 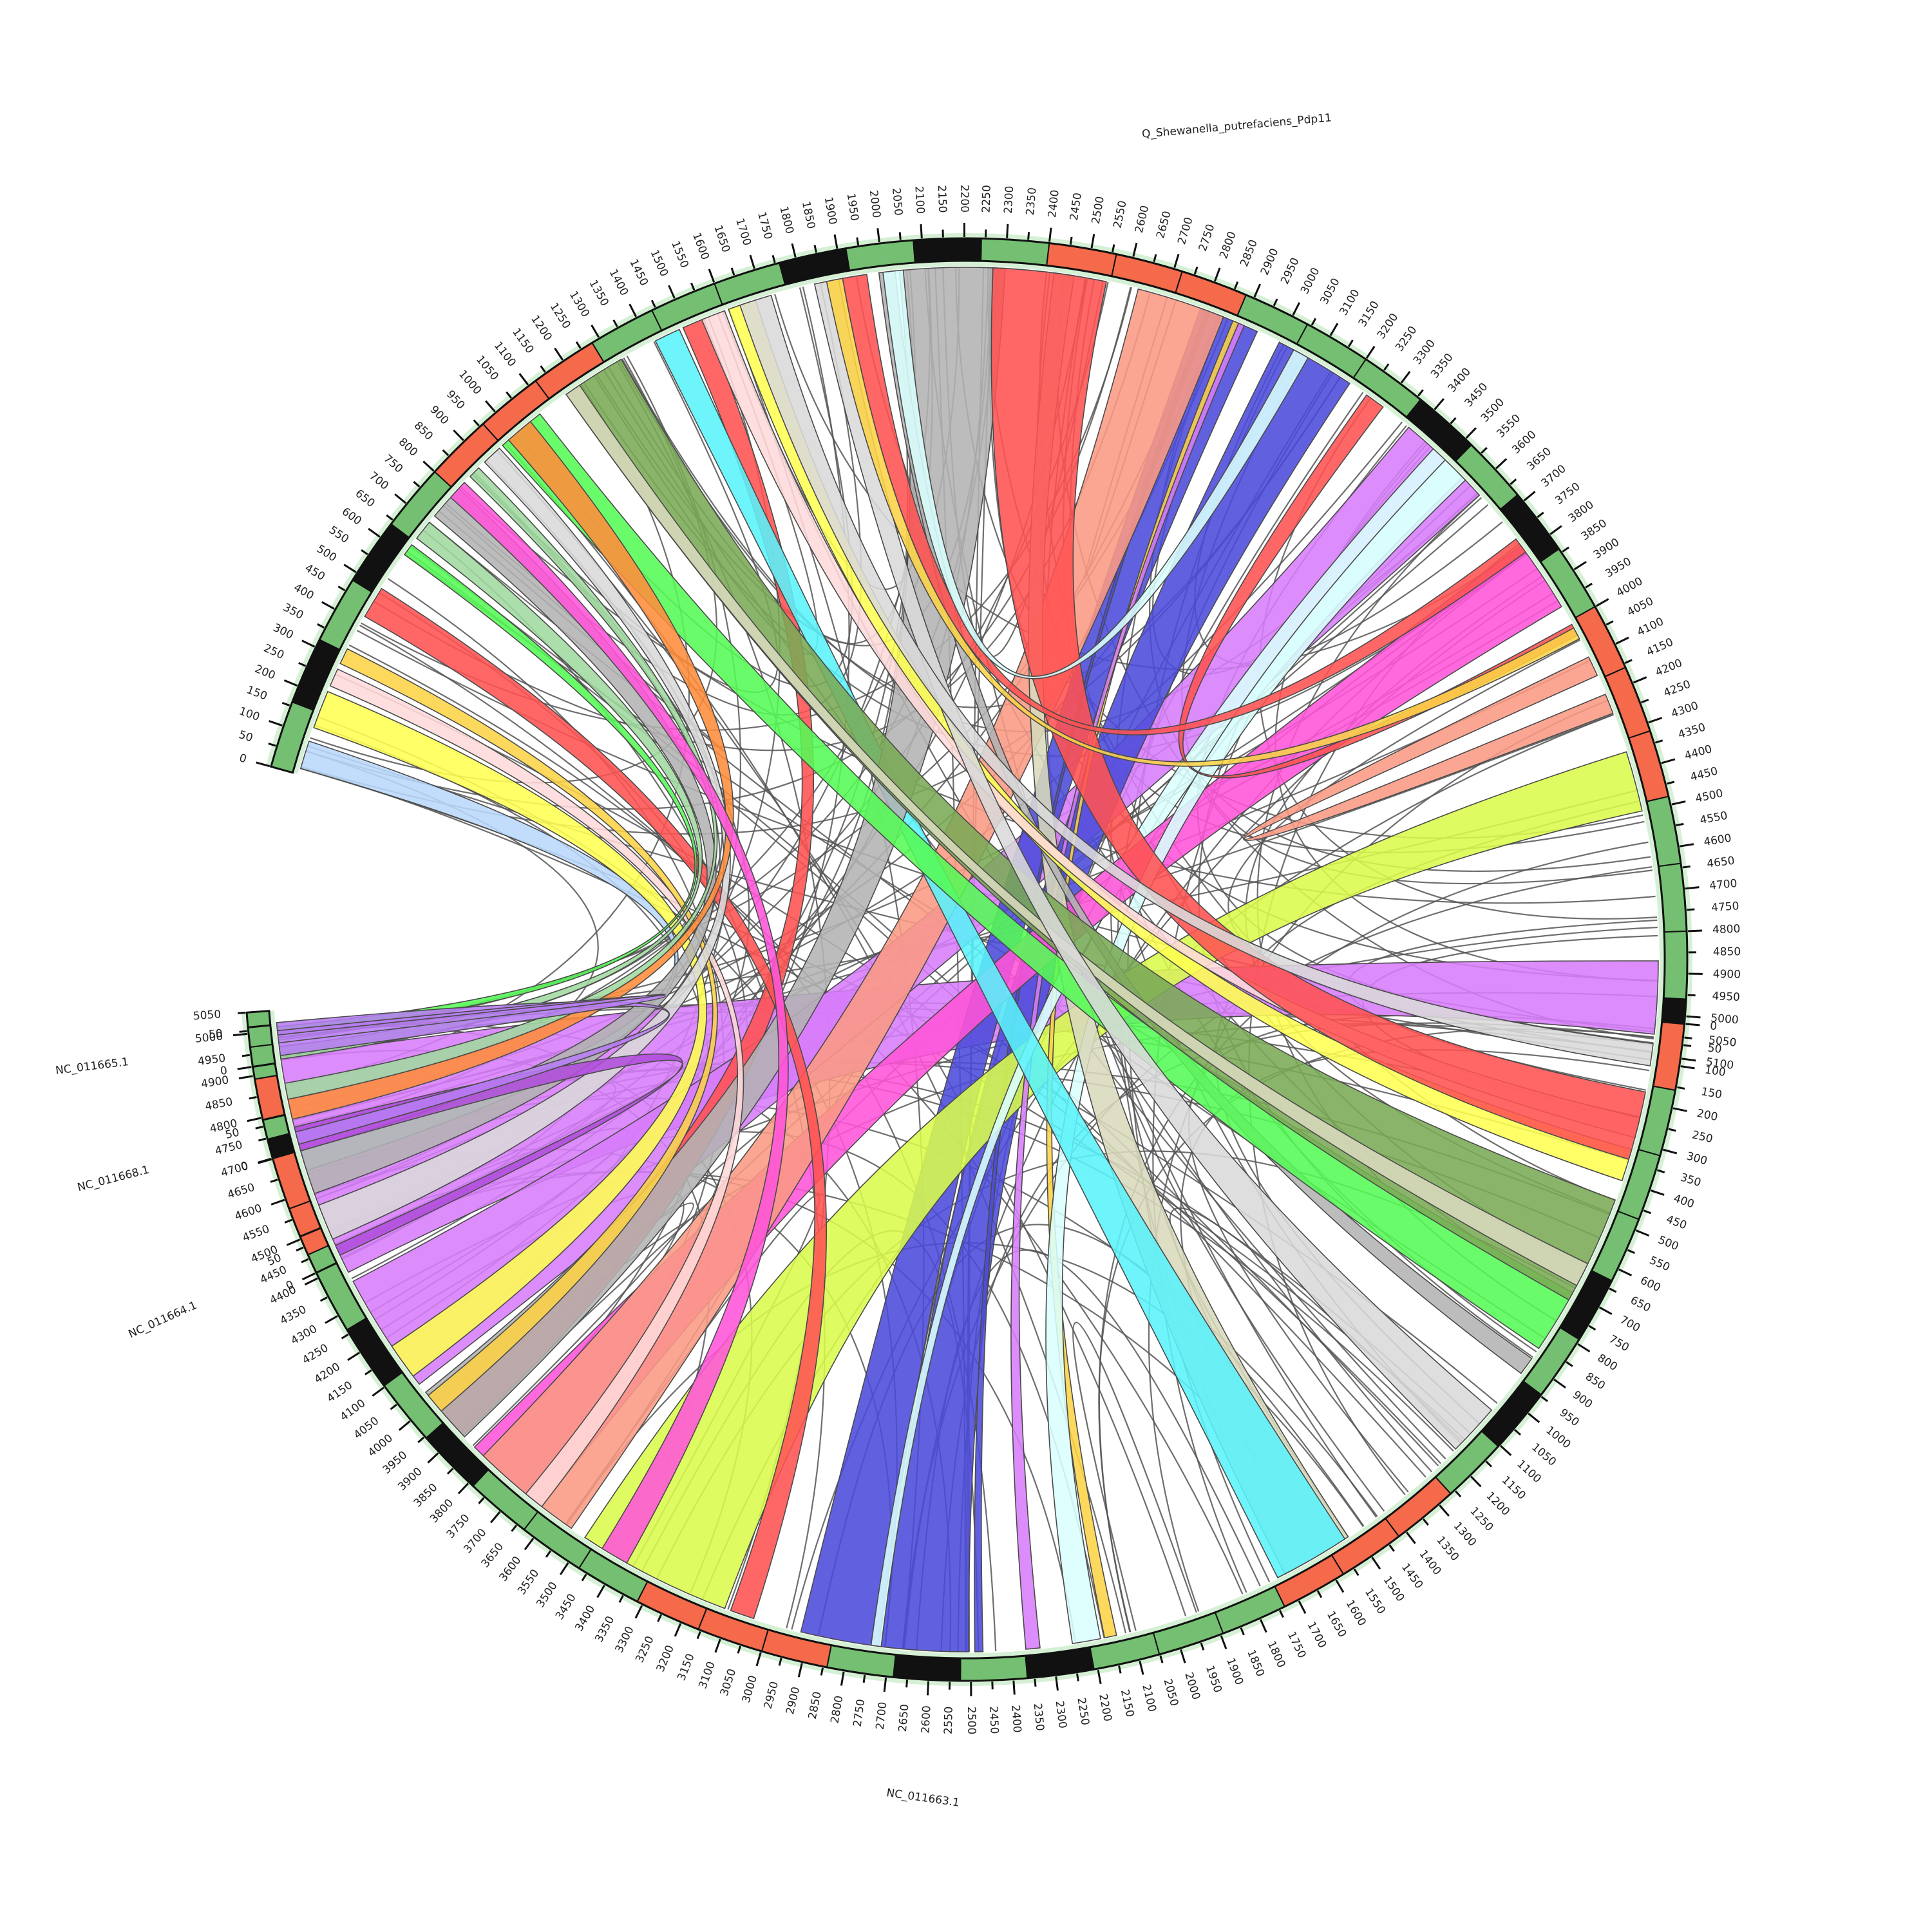 I want to click on tick-label: 2650, so click(x=1164, y=225).